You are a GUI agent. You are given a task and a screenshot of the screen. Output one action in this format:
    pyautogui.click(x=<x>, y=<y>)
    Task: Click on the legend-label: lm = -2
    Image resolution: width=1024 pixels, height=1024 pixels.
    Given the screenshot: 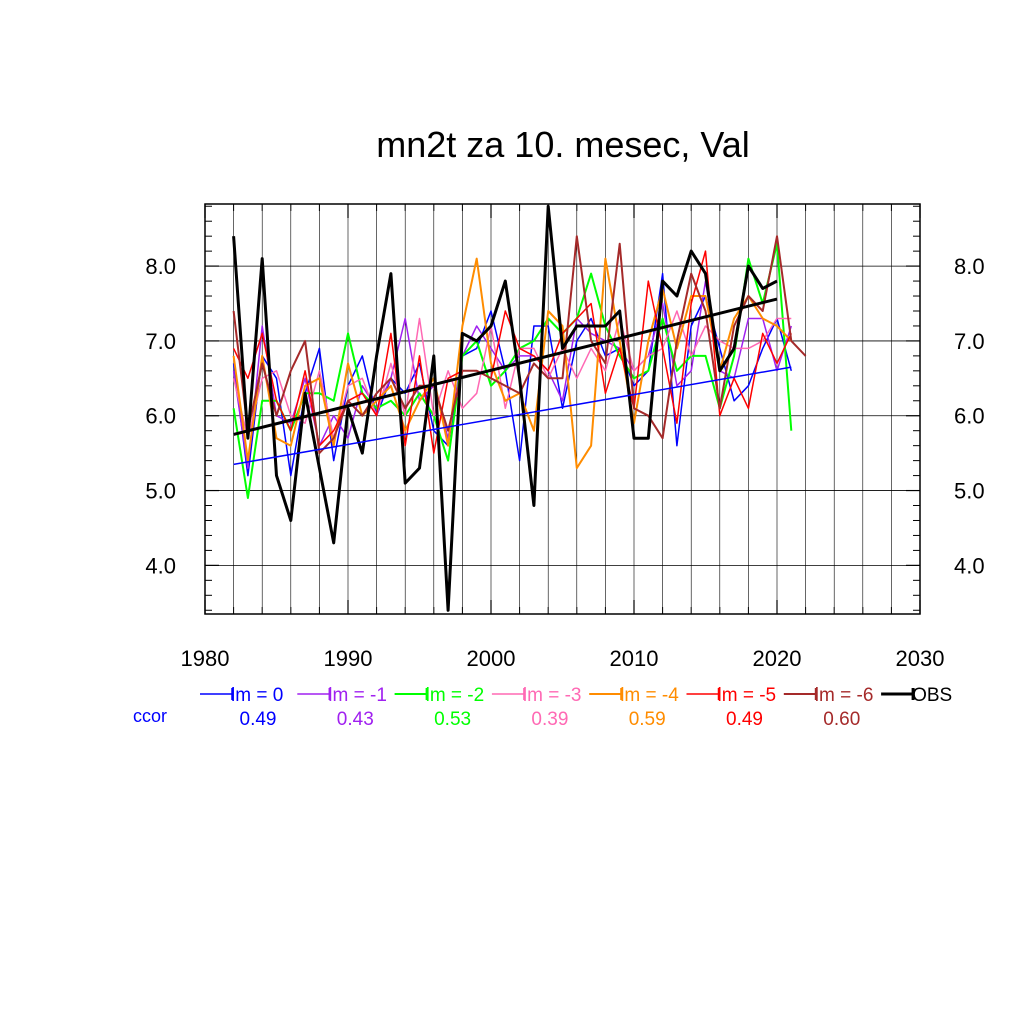 What is the action you would take?
    pyautogui.click(x=455, y=695)
    